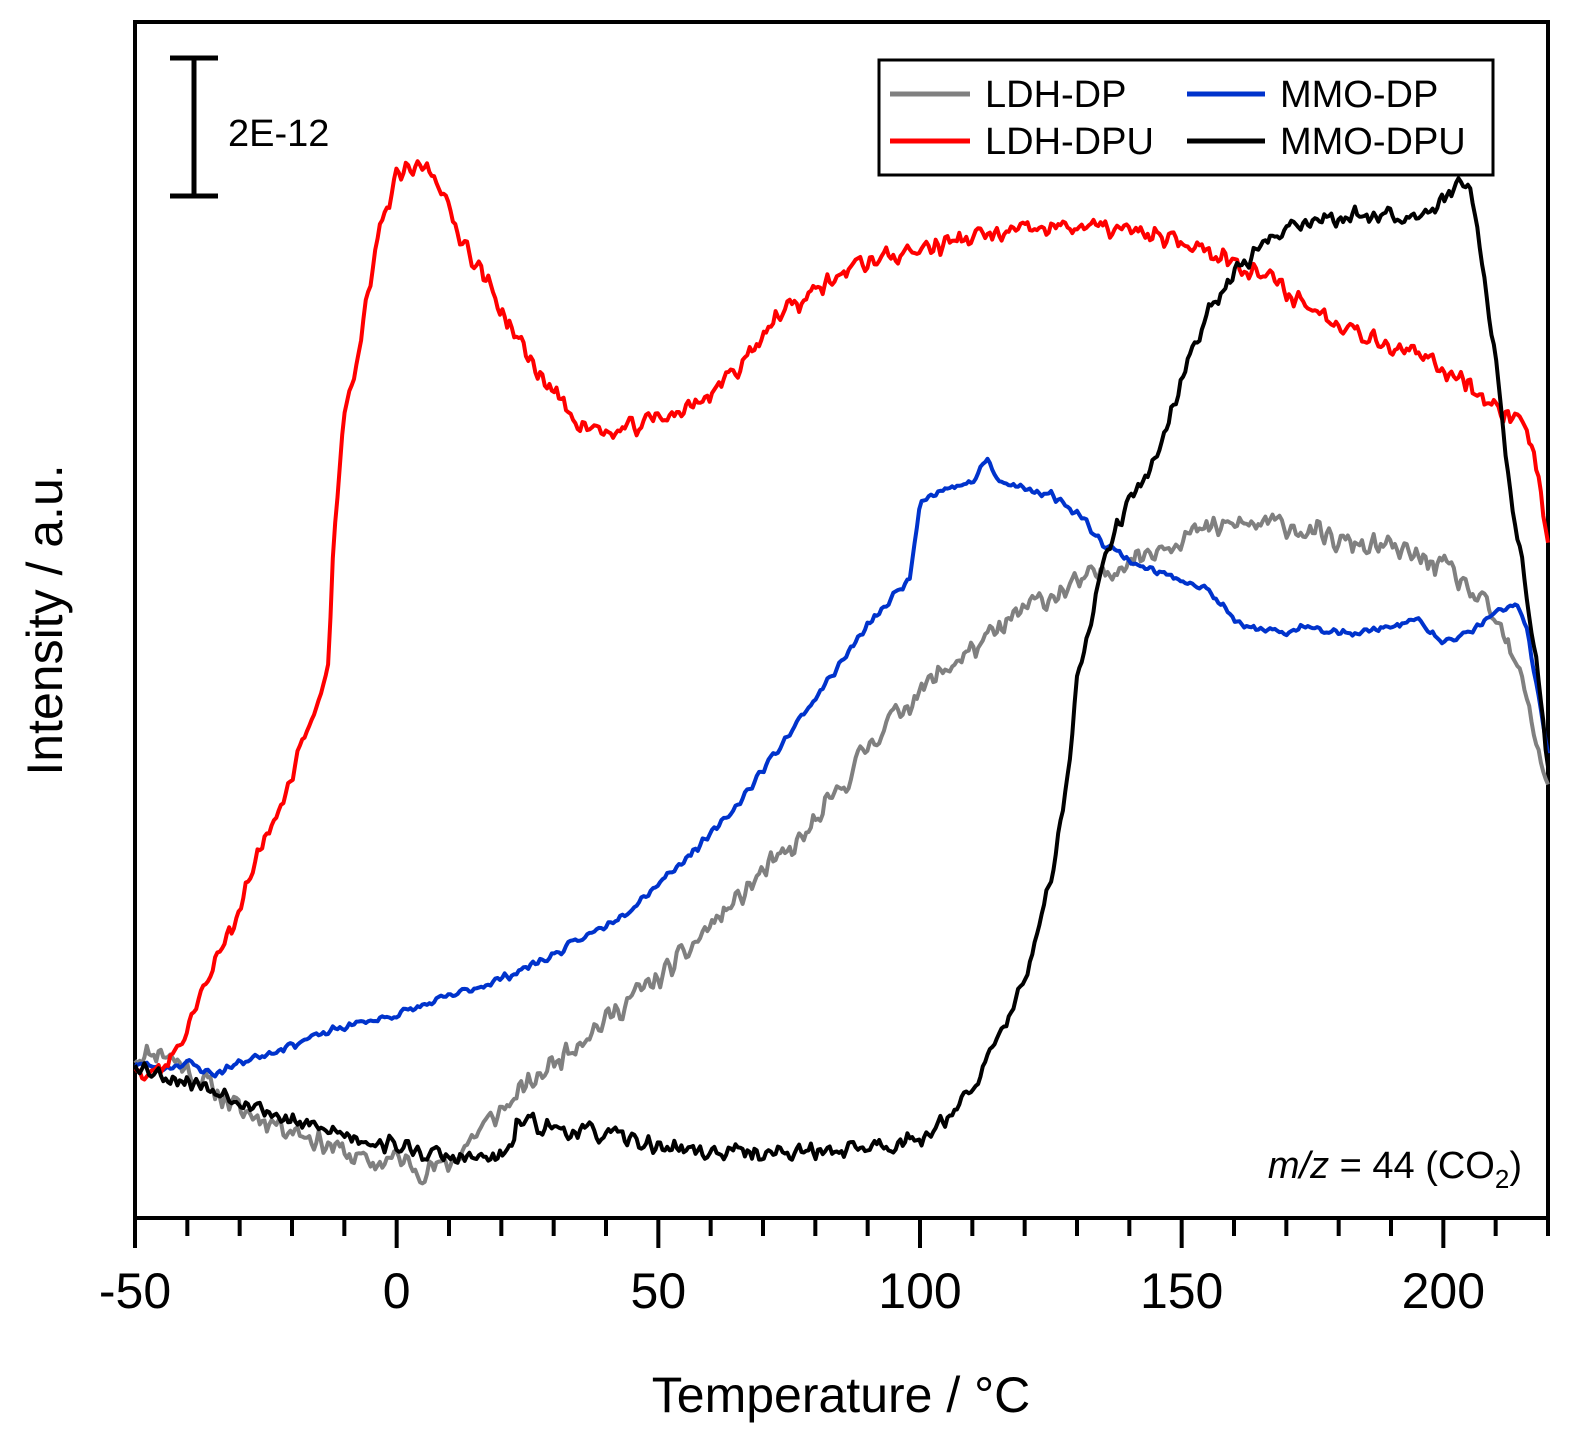  I want to click on x-tick-label: 200, so click(1443, 1291).